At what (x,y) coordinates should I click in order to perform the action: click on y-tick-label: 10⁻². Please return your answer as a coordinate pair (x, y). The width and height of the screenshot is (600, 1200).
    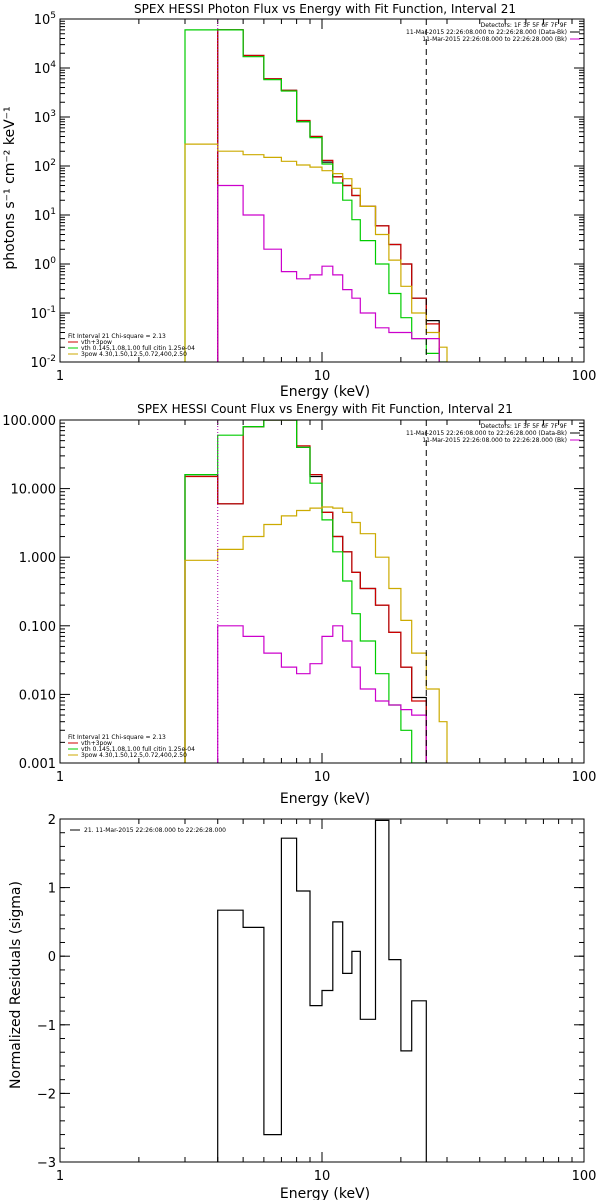
    Looking at the image, I should click on (43, 362).